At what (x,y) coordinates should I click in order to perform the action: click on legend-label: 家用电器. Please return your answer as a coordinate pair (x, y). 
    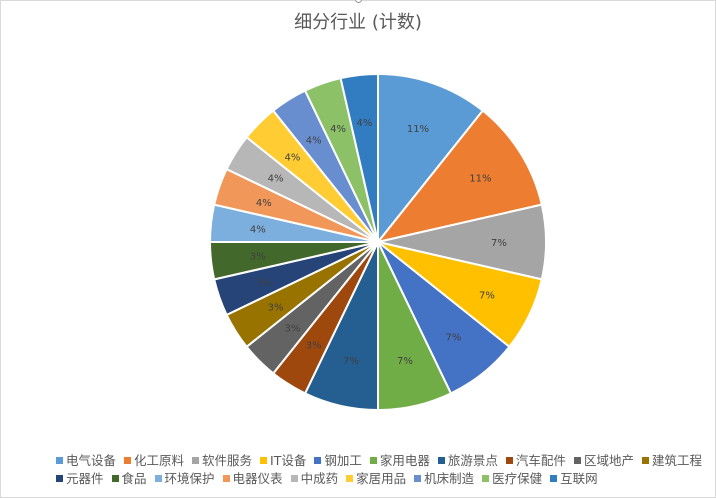
    Looking at the image, I should click on (404, 460).